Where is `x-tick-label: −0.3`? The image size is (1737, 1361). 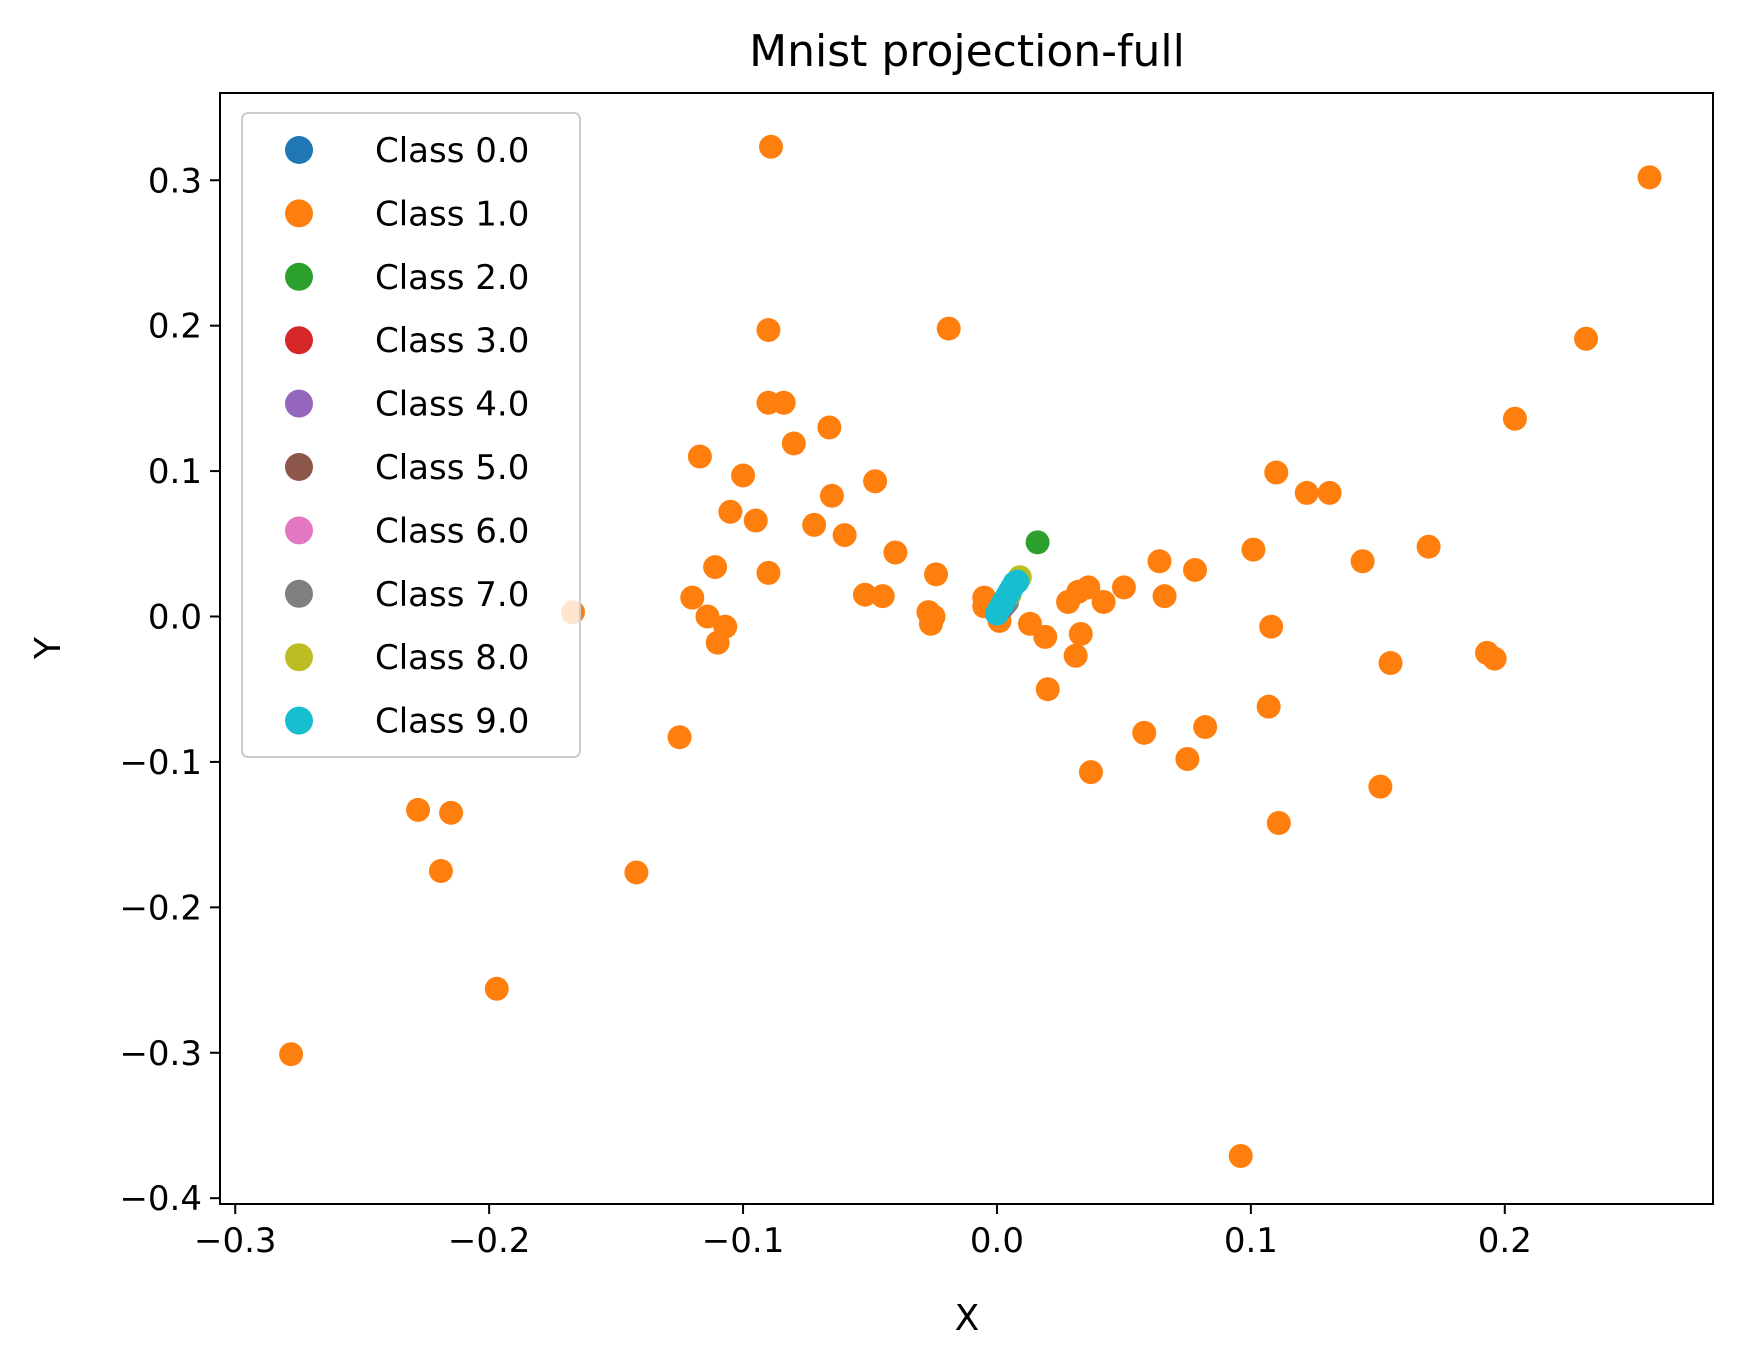
x-tick-label: −0.3 is located at coordinates (235, 1241).